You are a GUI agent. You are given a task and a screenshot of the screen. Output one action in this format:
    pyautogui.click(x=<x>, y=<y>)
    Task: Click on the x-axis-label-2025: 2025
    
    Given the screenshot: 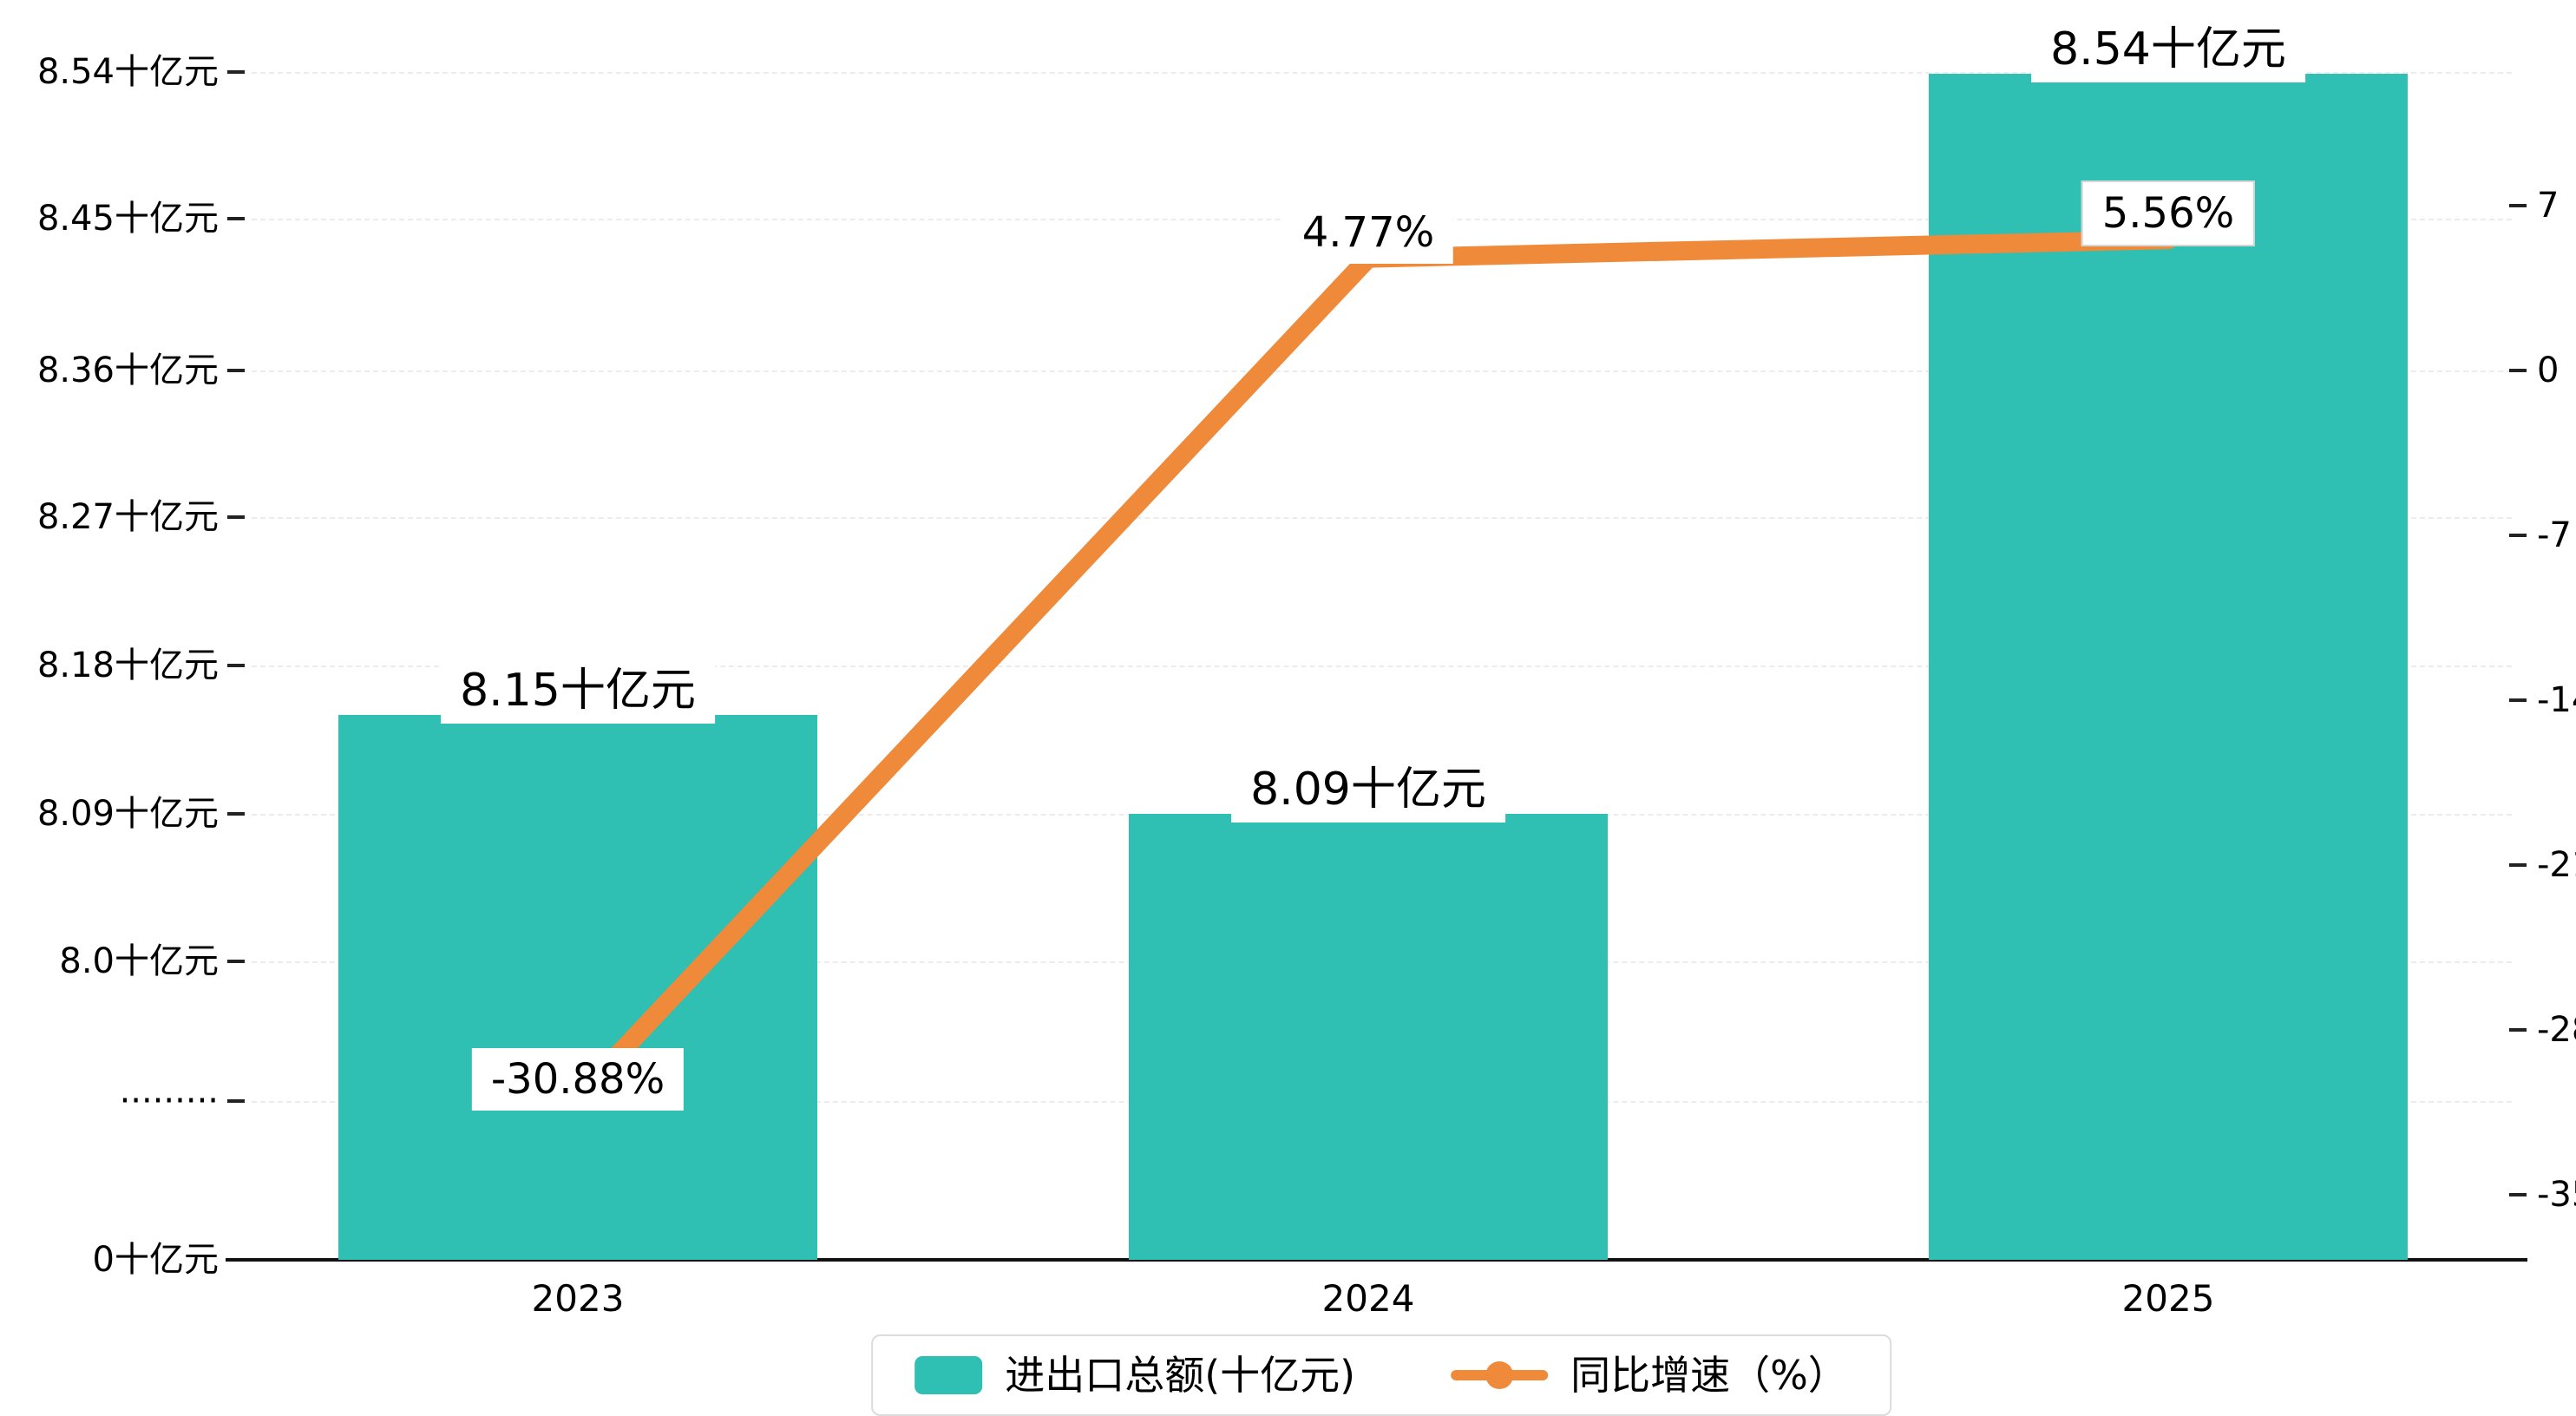 What is the action you would take?
    pyautogui.click(x=2168, y=1298)
    